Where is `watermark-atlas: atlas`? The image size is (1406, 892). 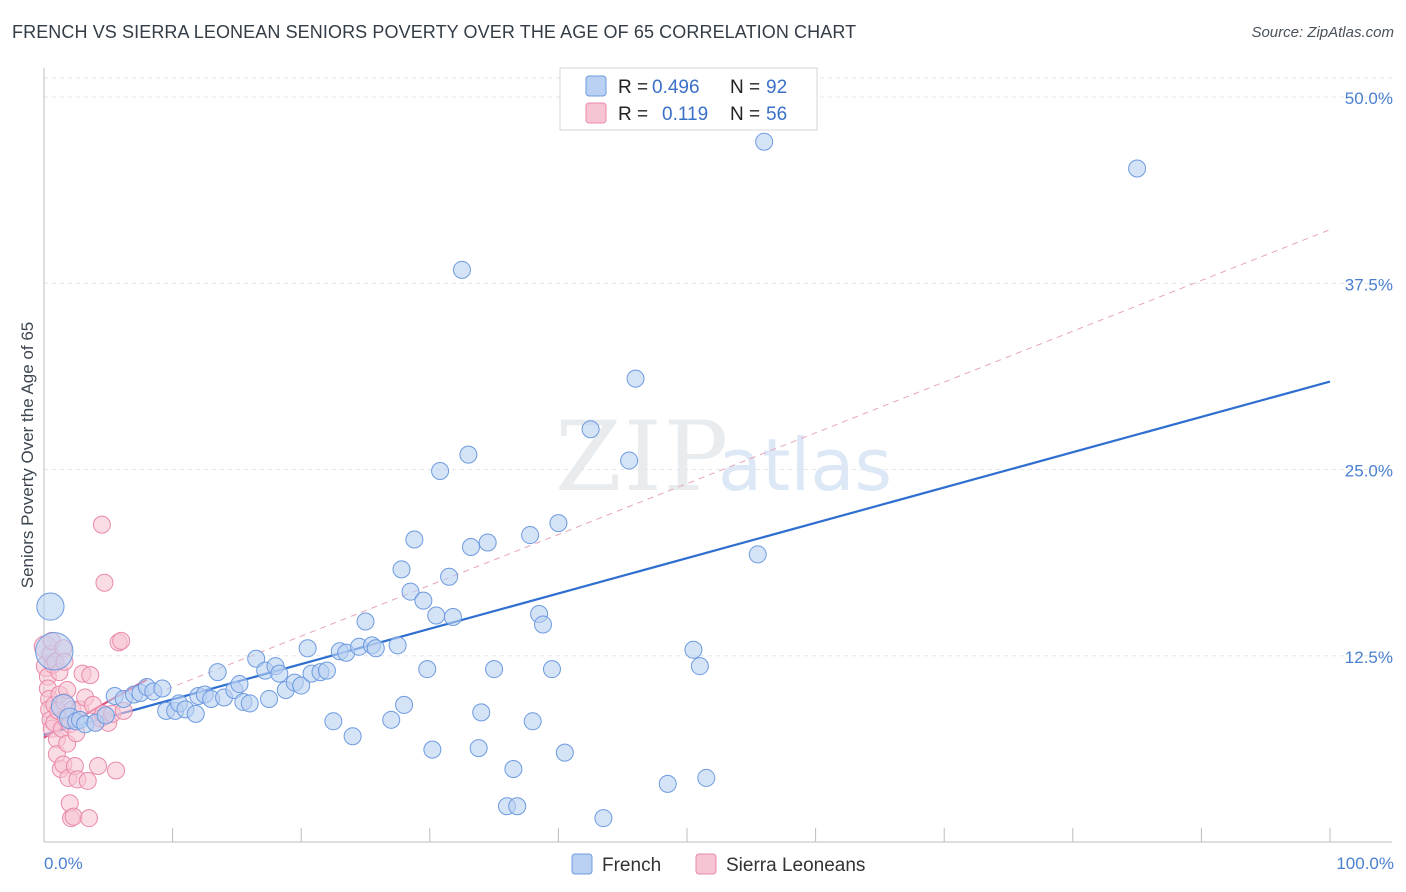 watermark-atlas: atlas is located at coordinates (805, 465).